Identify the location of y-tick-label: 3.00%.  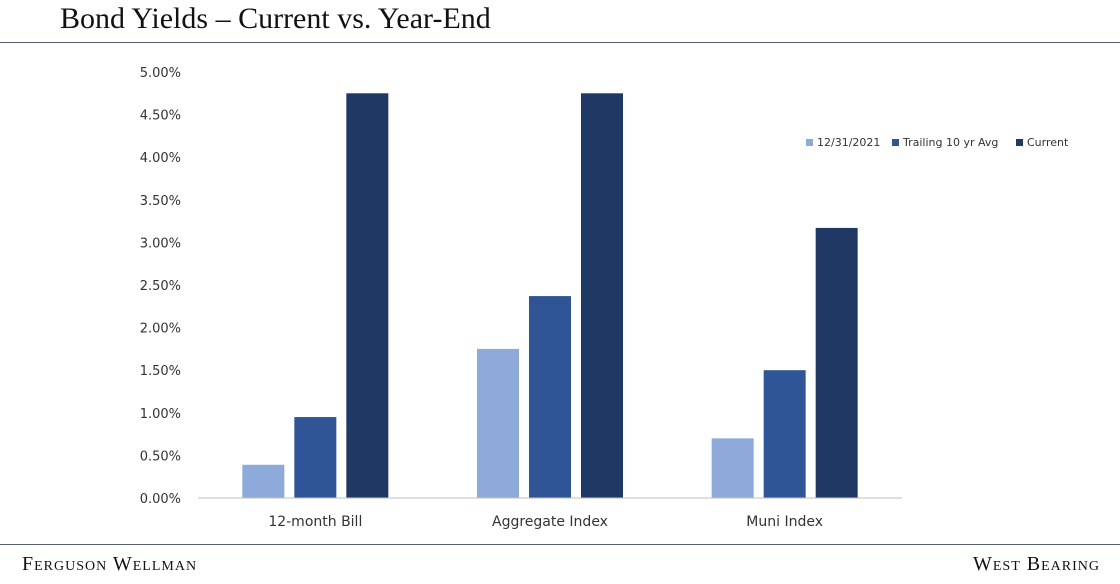
(160, 243).